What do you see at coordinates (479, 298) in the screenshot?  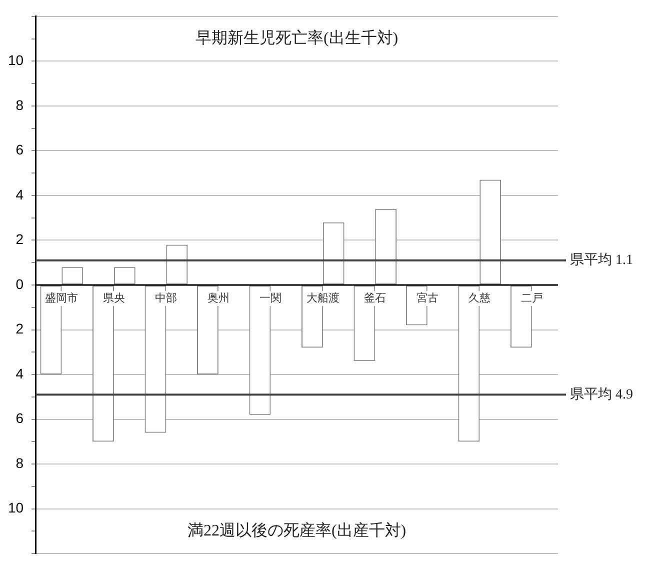 I see `x-tick-label: 久慈` at bounding box center [479, 298].